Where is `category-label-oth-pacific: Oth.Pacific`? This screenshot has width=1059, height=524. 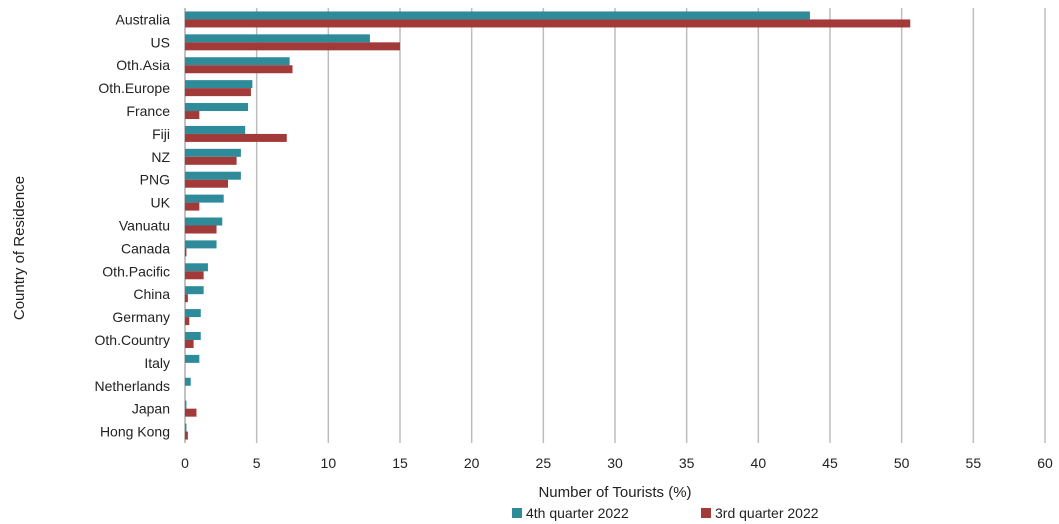 category-label-oth-pacific: Oth.Pacific is located at coordinates (136, 271).